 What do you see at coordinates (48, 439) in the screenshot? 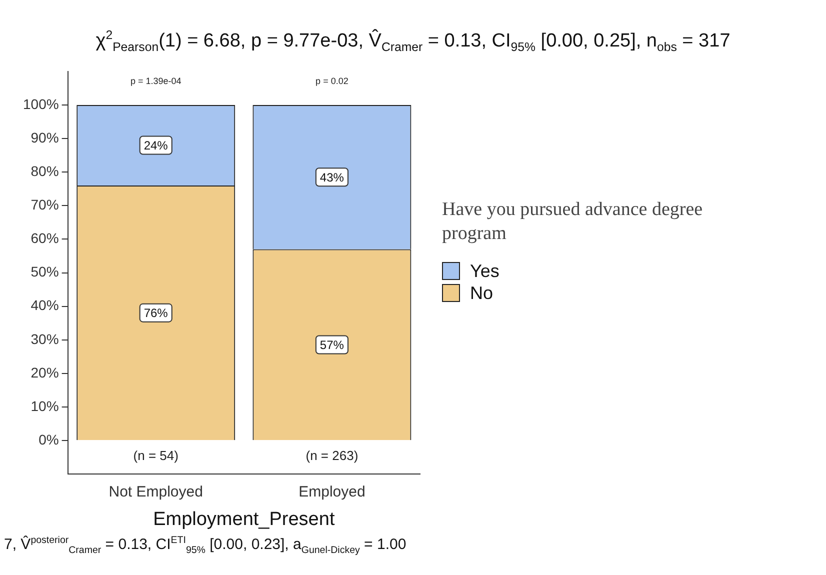
I see `y-tick-label: 0%` at bounding box center [48, 439].